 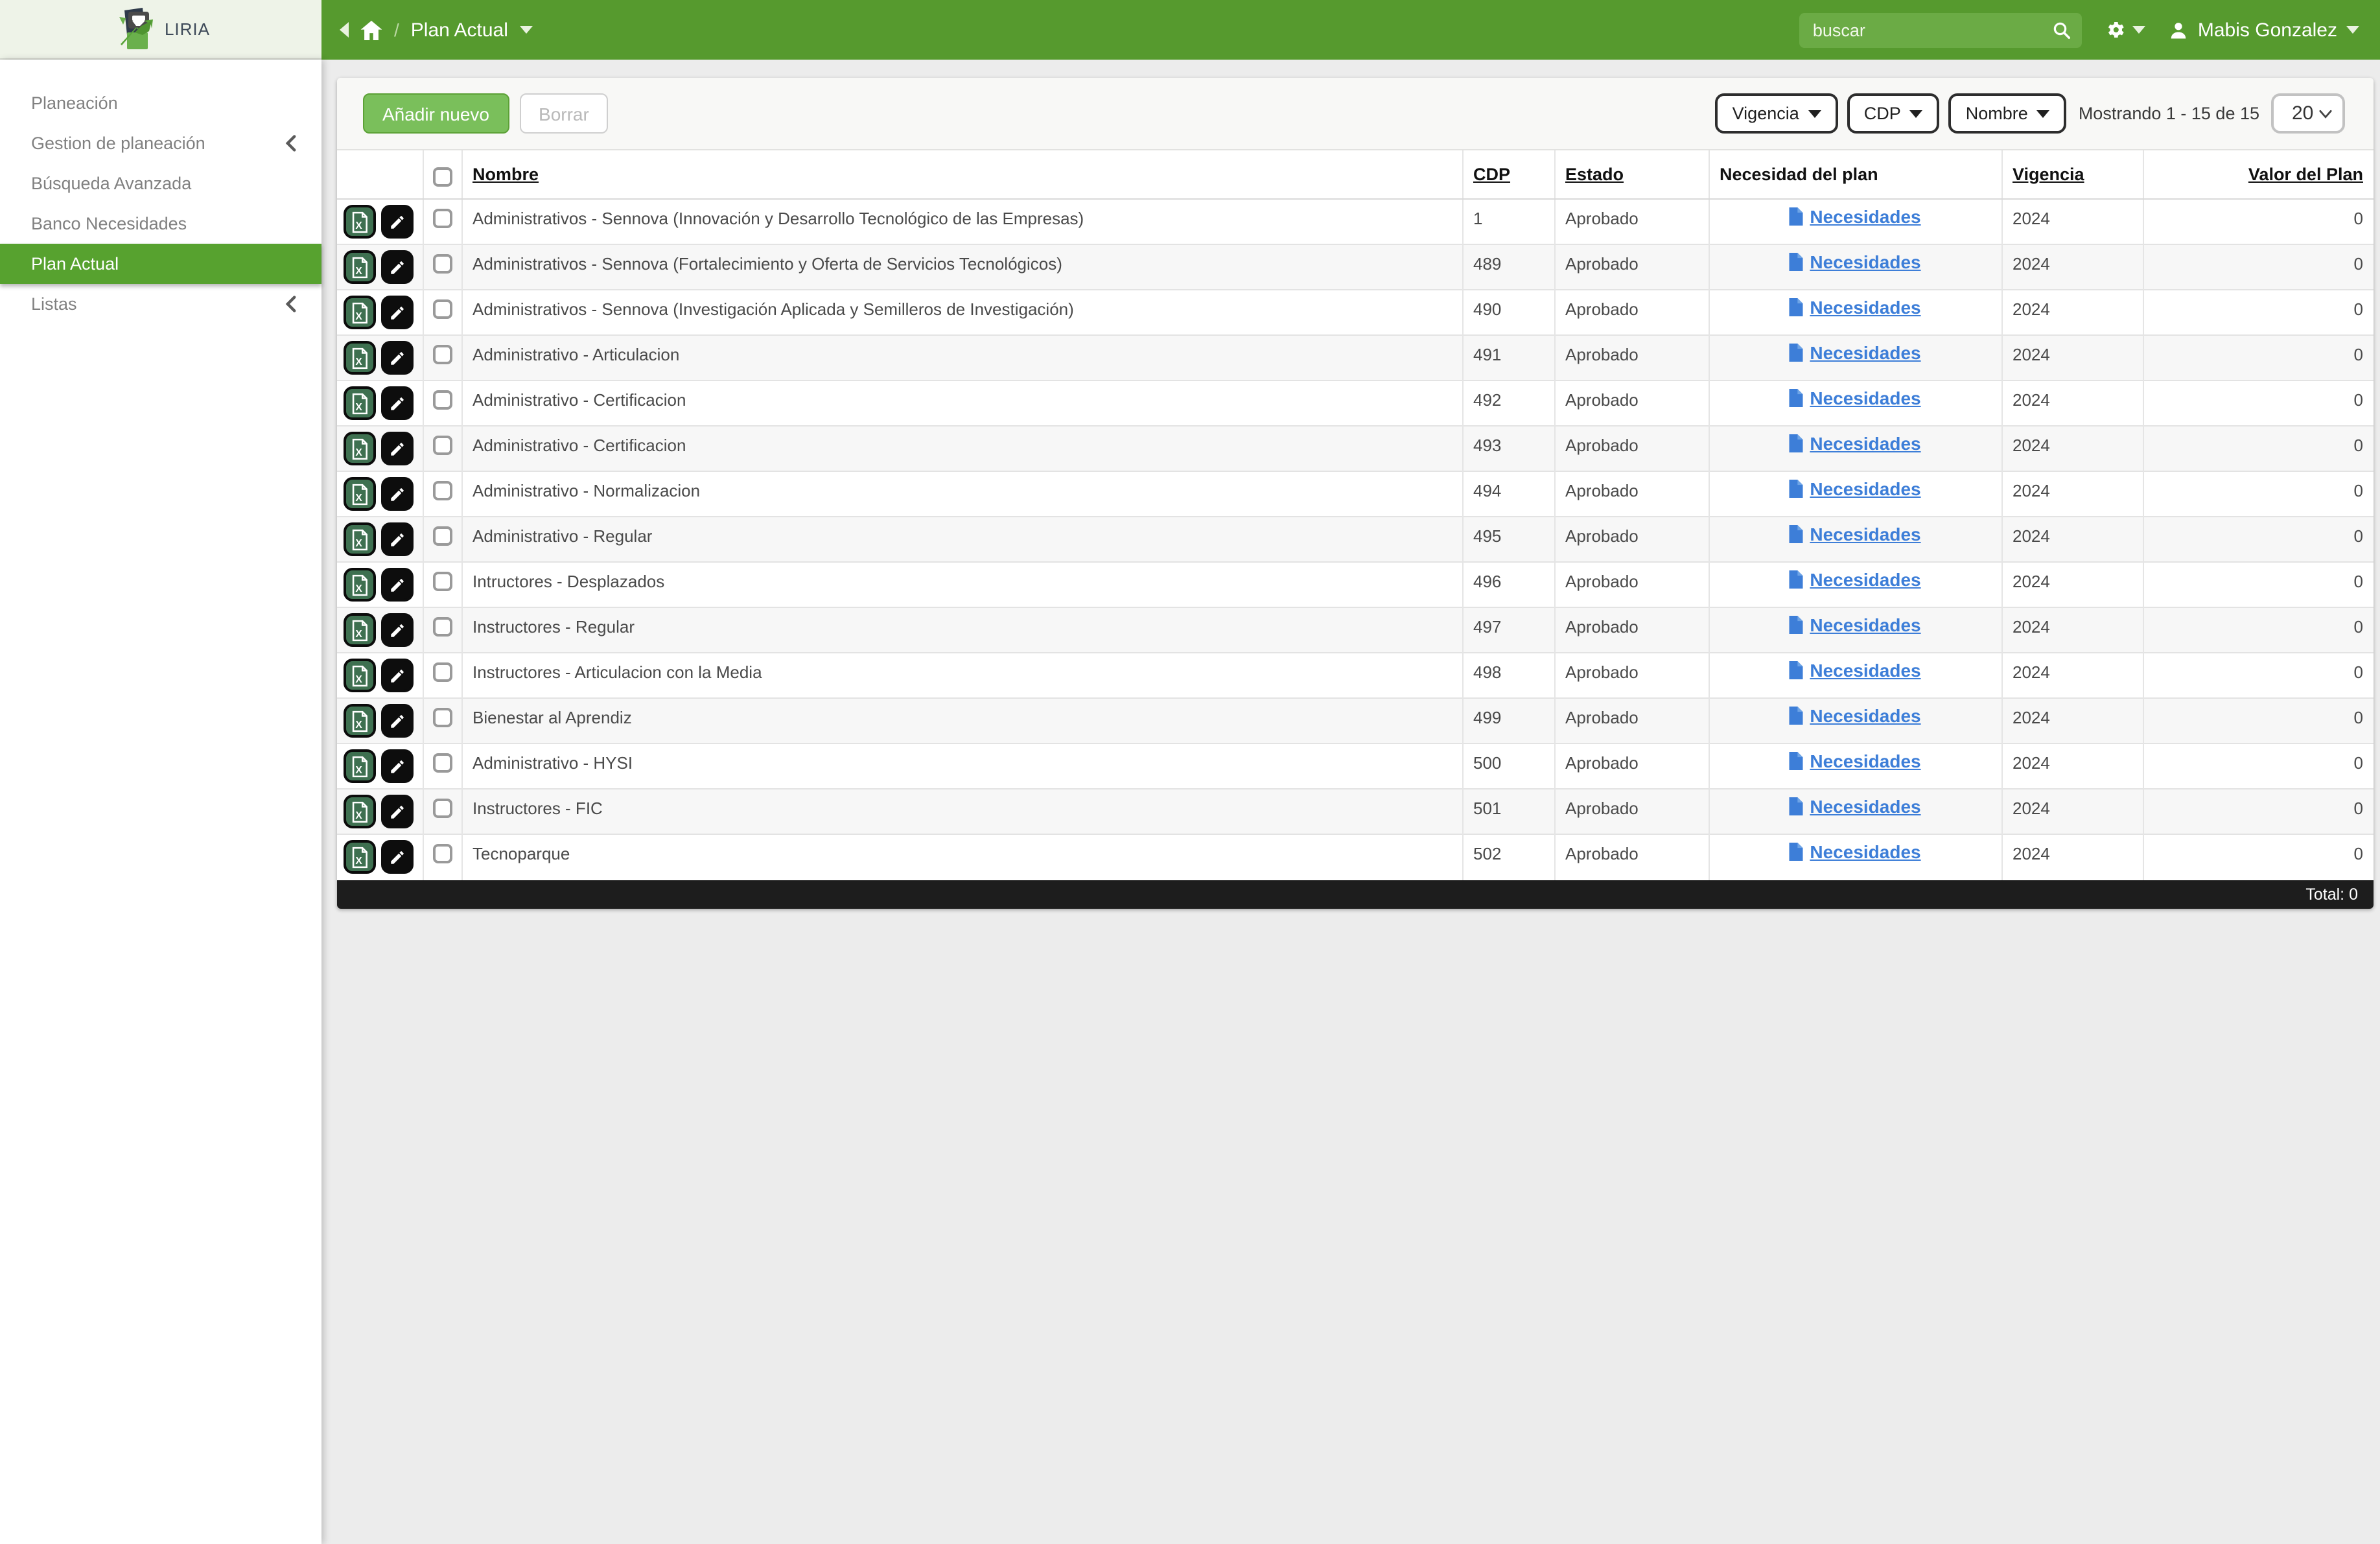 I want to click on sort-estado: Estado, so click(x=1594, y=174).